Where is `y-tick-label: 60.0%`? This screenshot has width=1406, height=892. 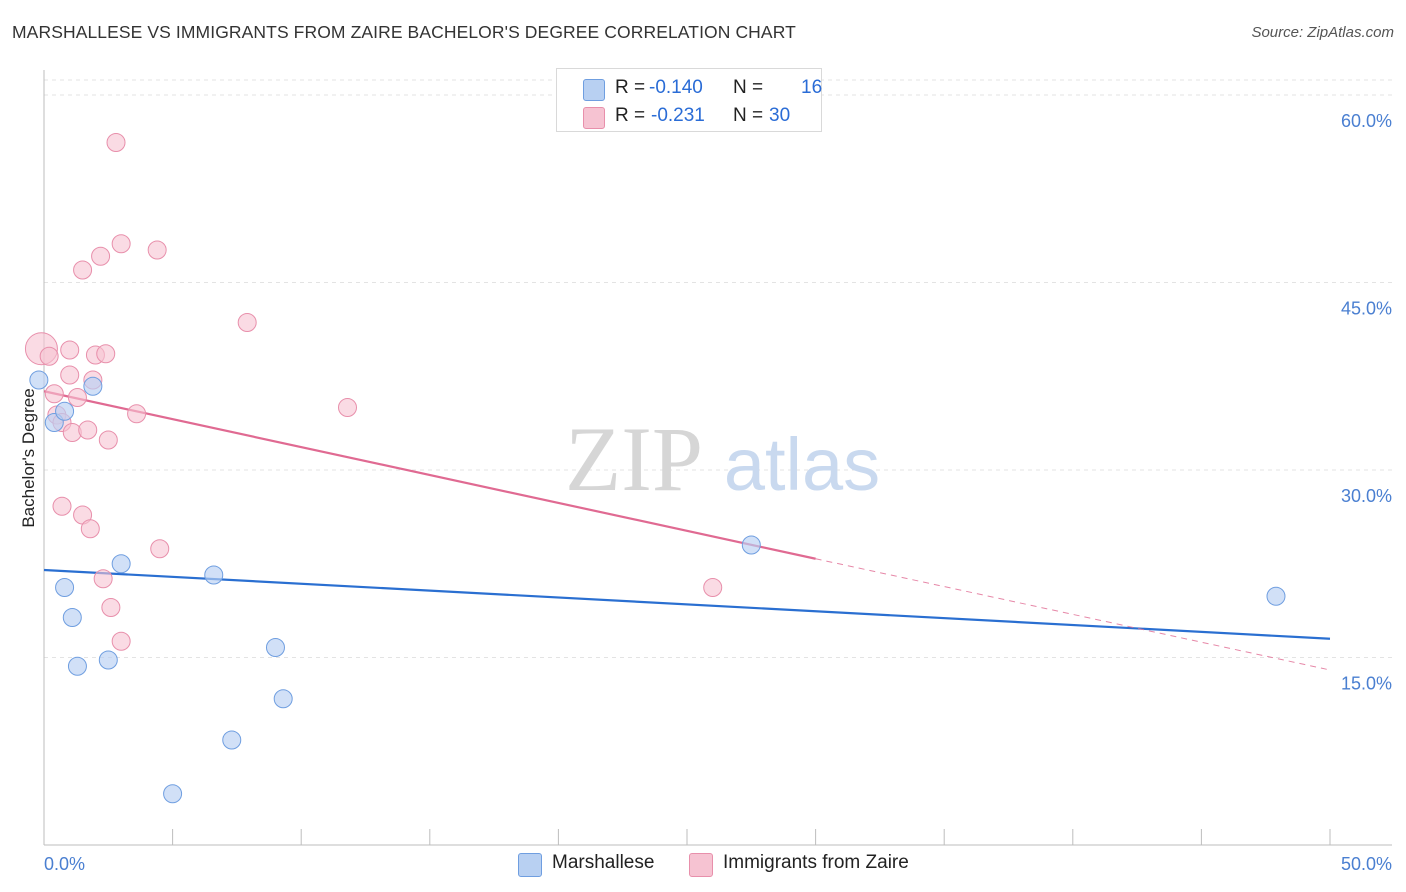 y-tick-label: 60.0% is located at coordinates (1366, 121).